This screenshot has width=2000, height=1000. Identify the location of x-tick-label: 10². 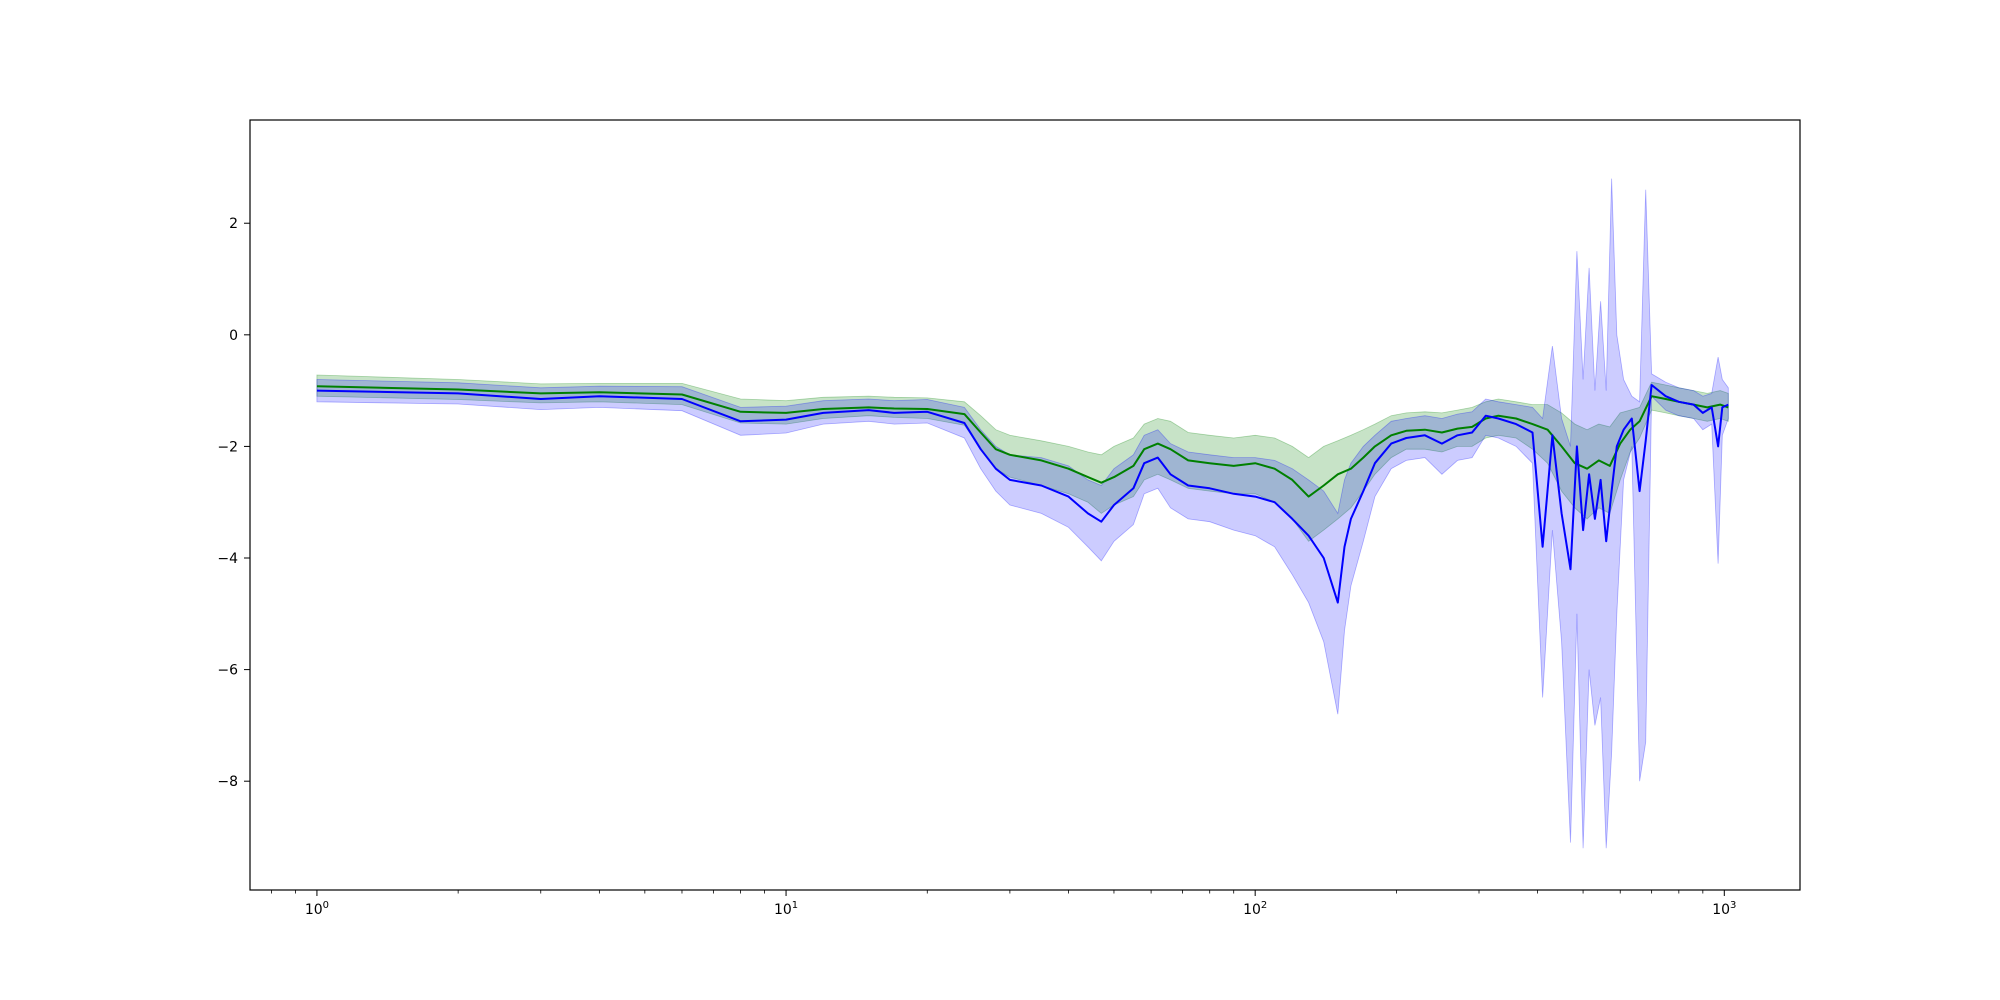
(1255, 909).